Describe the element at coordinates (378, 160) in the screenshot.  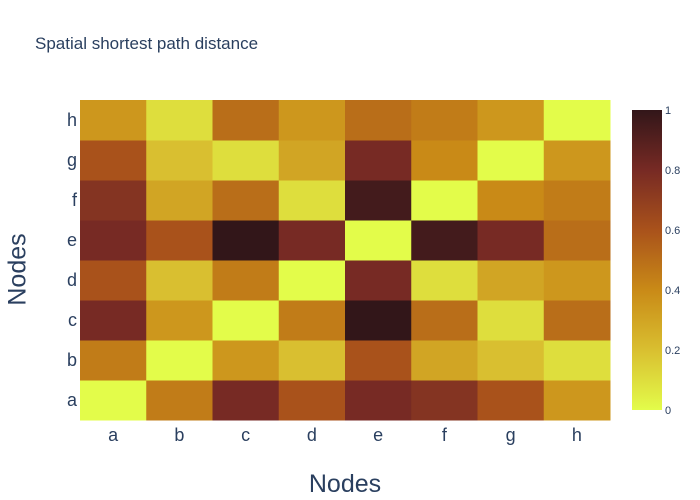
I see `heatmap-cell-g-e` at that location.